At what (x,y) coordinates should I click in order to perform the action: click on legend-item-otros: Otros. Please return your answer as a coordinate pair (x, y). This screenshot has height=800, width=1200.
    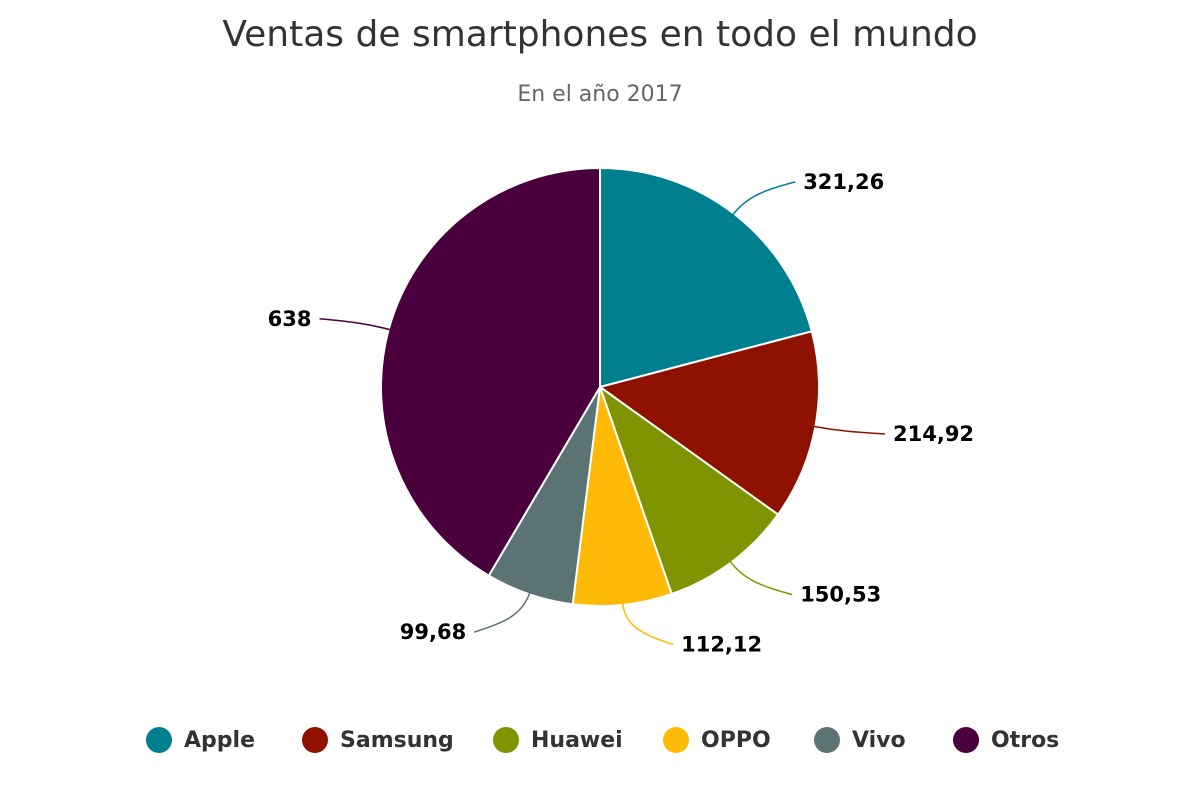
    Looking at the image, I should click on (1006, 740).